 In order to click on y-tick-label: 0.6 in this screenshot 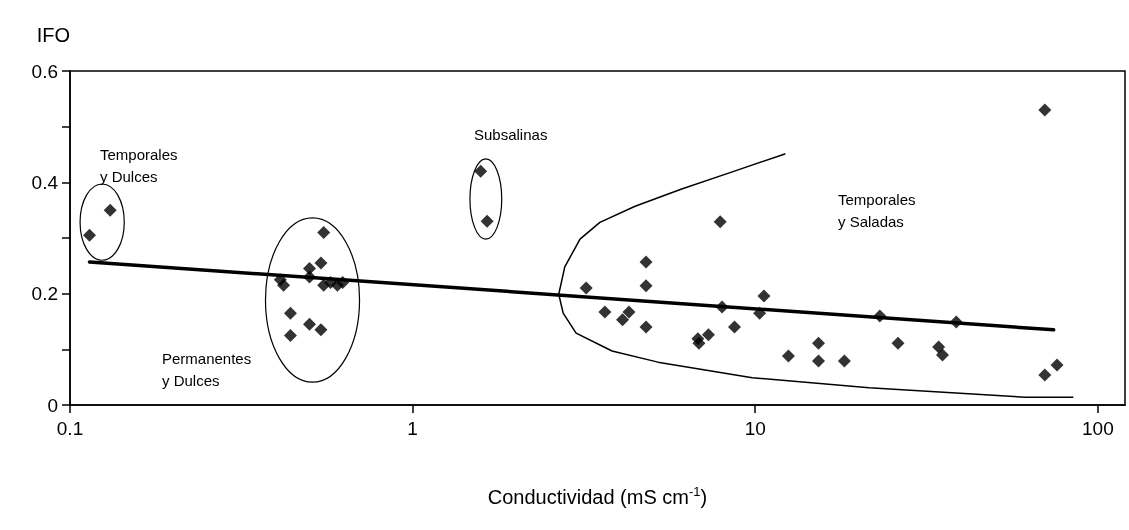, I will do `click(44, 71)`.